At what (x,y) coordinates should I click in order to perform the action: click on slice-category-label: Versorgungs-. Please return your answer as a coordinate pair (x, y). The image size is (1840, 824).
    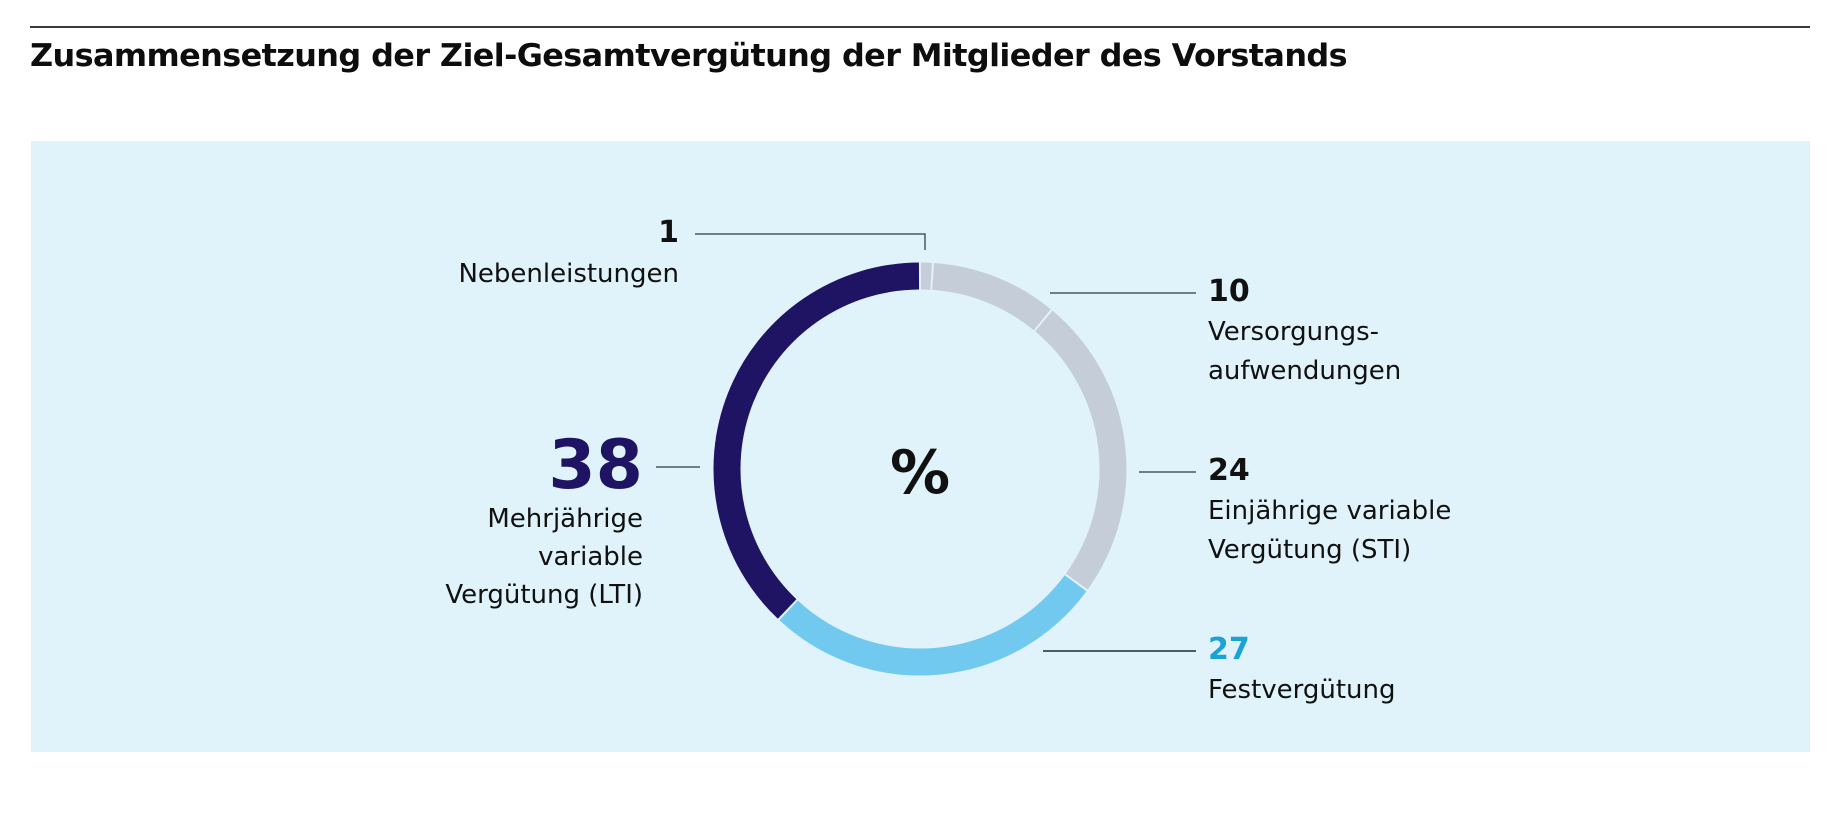
    Looking at the image, I should click on (1293, 332).